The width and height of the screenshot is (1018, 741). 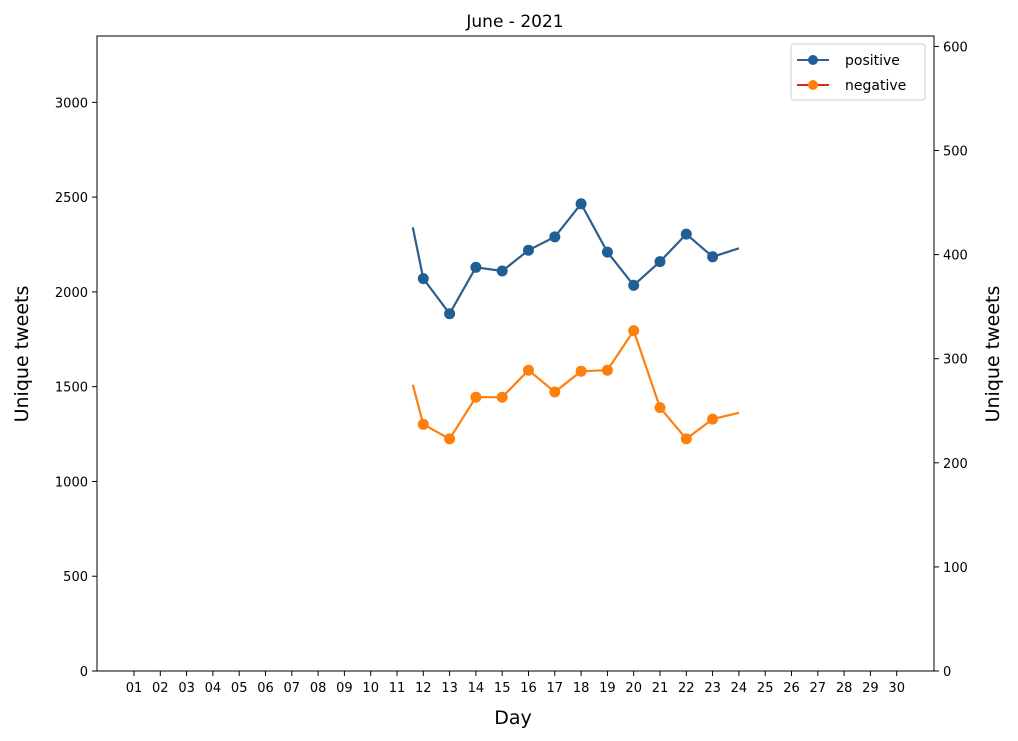 What do you see at coordinates (575, 384) in the screenshot?
I see `negative-series-line` at bounding box center [575, 384].